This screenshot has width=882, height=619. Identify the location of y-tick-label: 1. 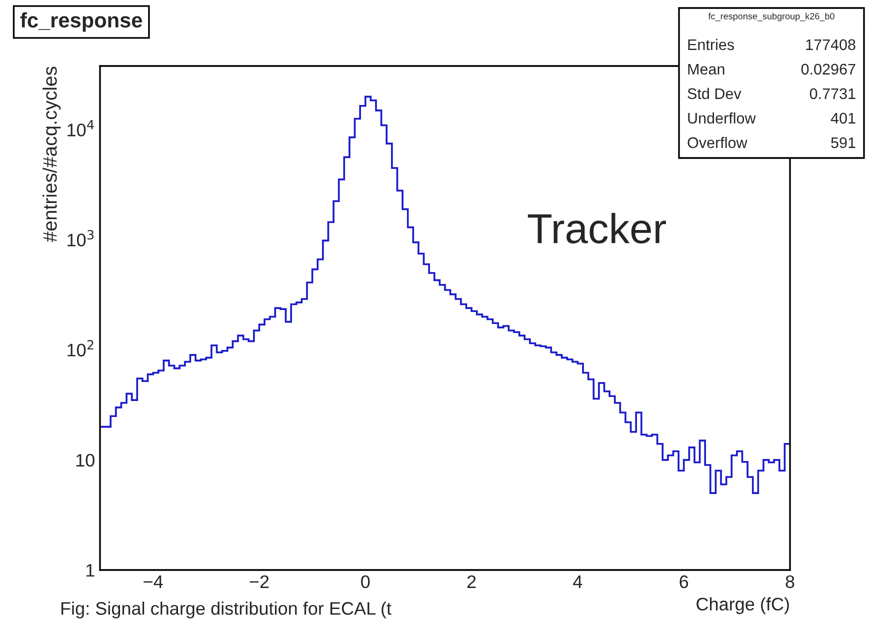
(90, 570).